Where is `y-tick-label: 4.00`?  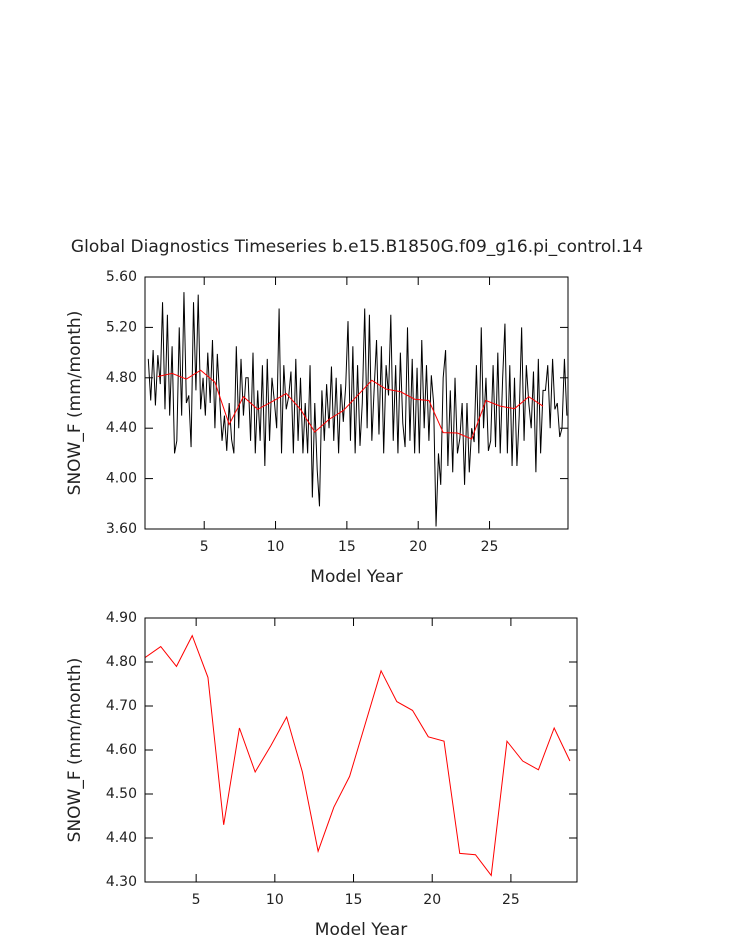 y-tick-label: 4.00 is located at coordinates (121, 479).